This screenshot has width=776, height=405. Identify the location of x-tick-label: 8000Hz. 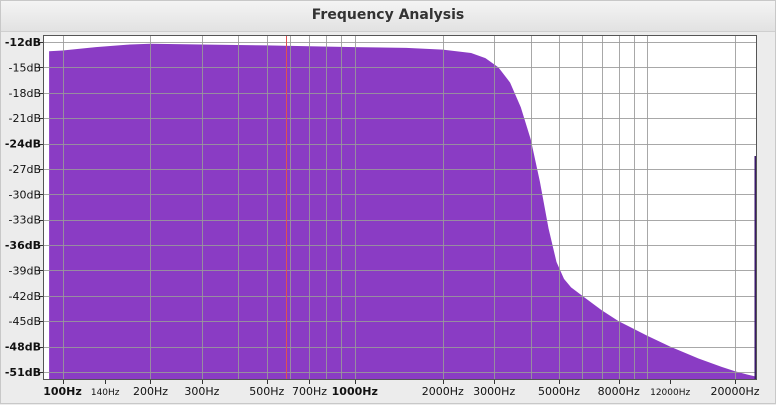
(619, 391).